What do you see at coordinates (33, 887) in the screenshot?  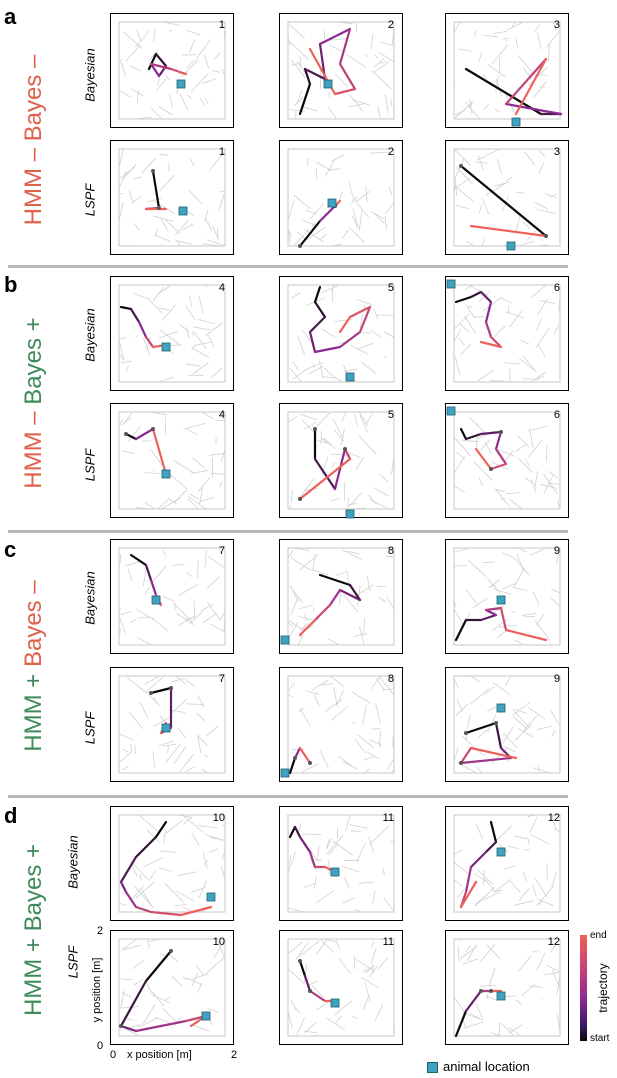 I see `section-d-label-part2: Bayes +` at bounding box center [33, 887].